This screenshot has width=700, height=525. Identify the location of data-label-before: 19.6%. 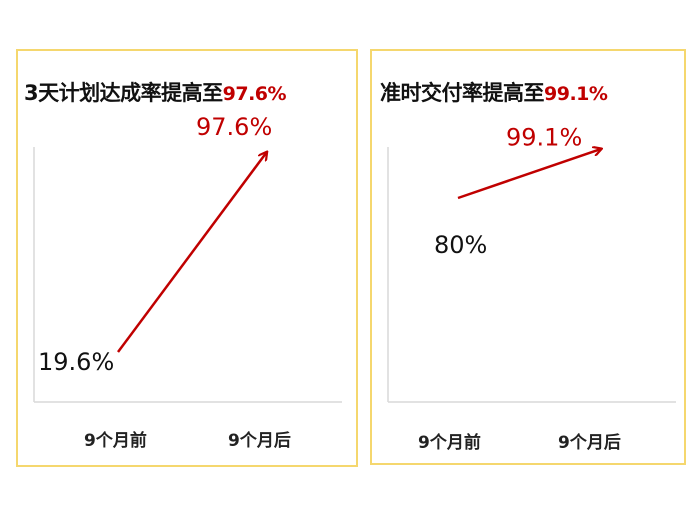
(76, 362).